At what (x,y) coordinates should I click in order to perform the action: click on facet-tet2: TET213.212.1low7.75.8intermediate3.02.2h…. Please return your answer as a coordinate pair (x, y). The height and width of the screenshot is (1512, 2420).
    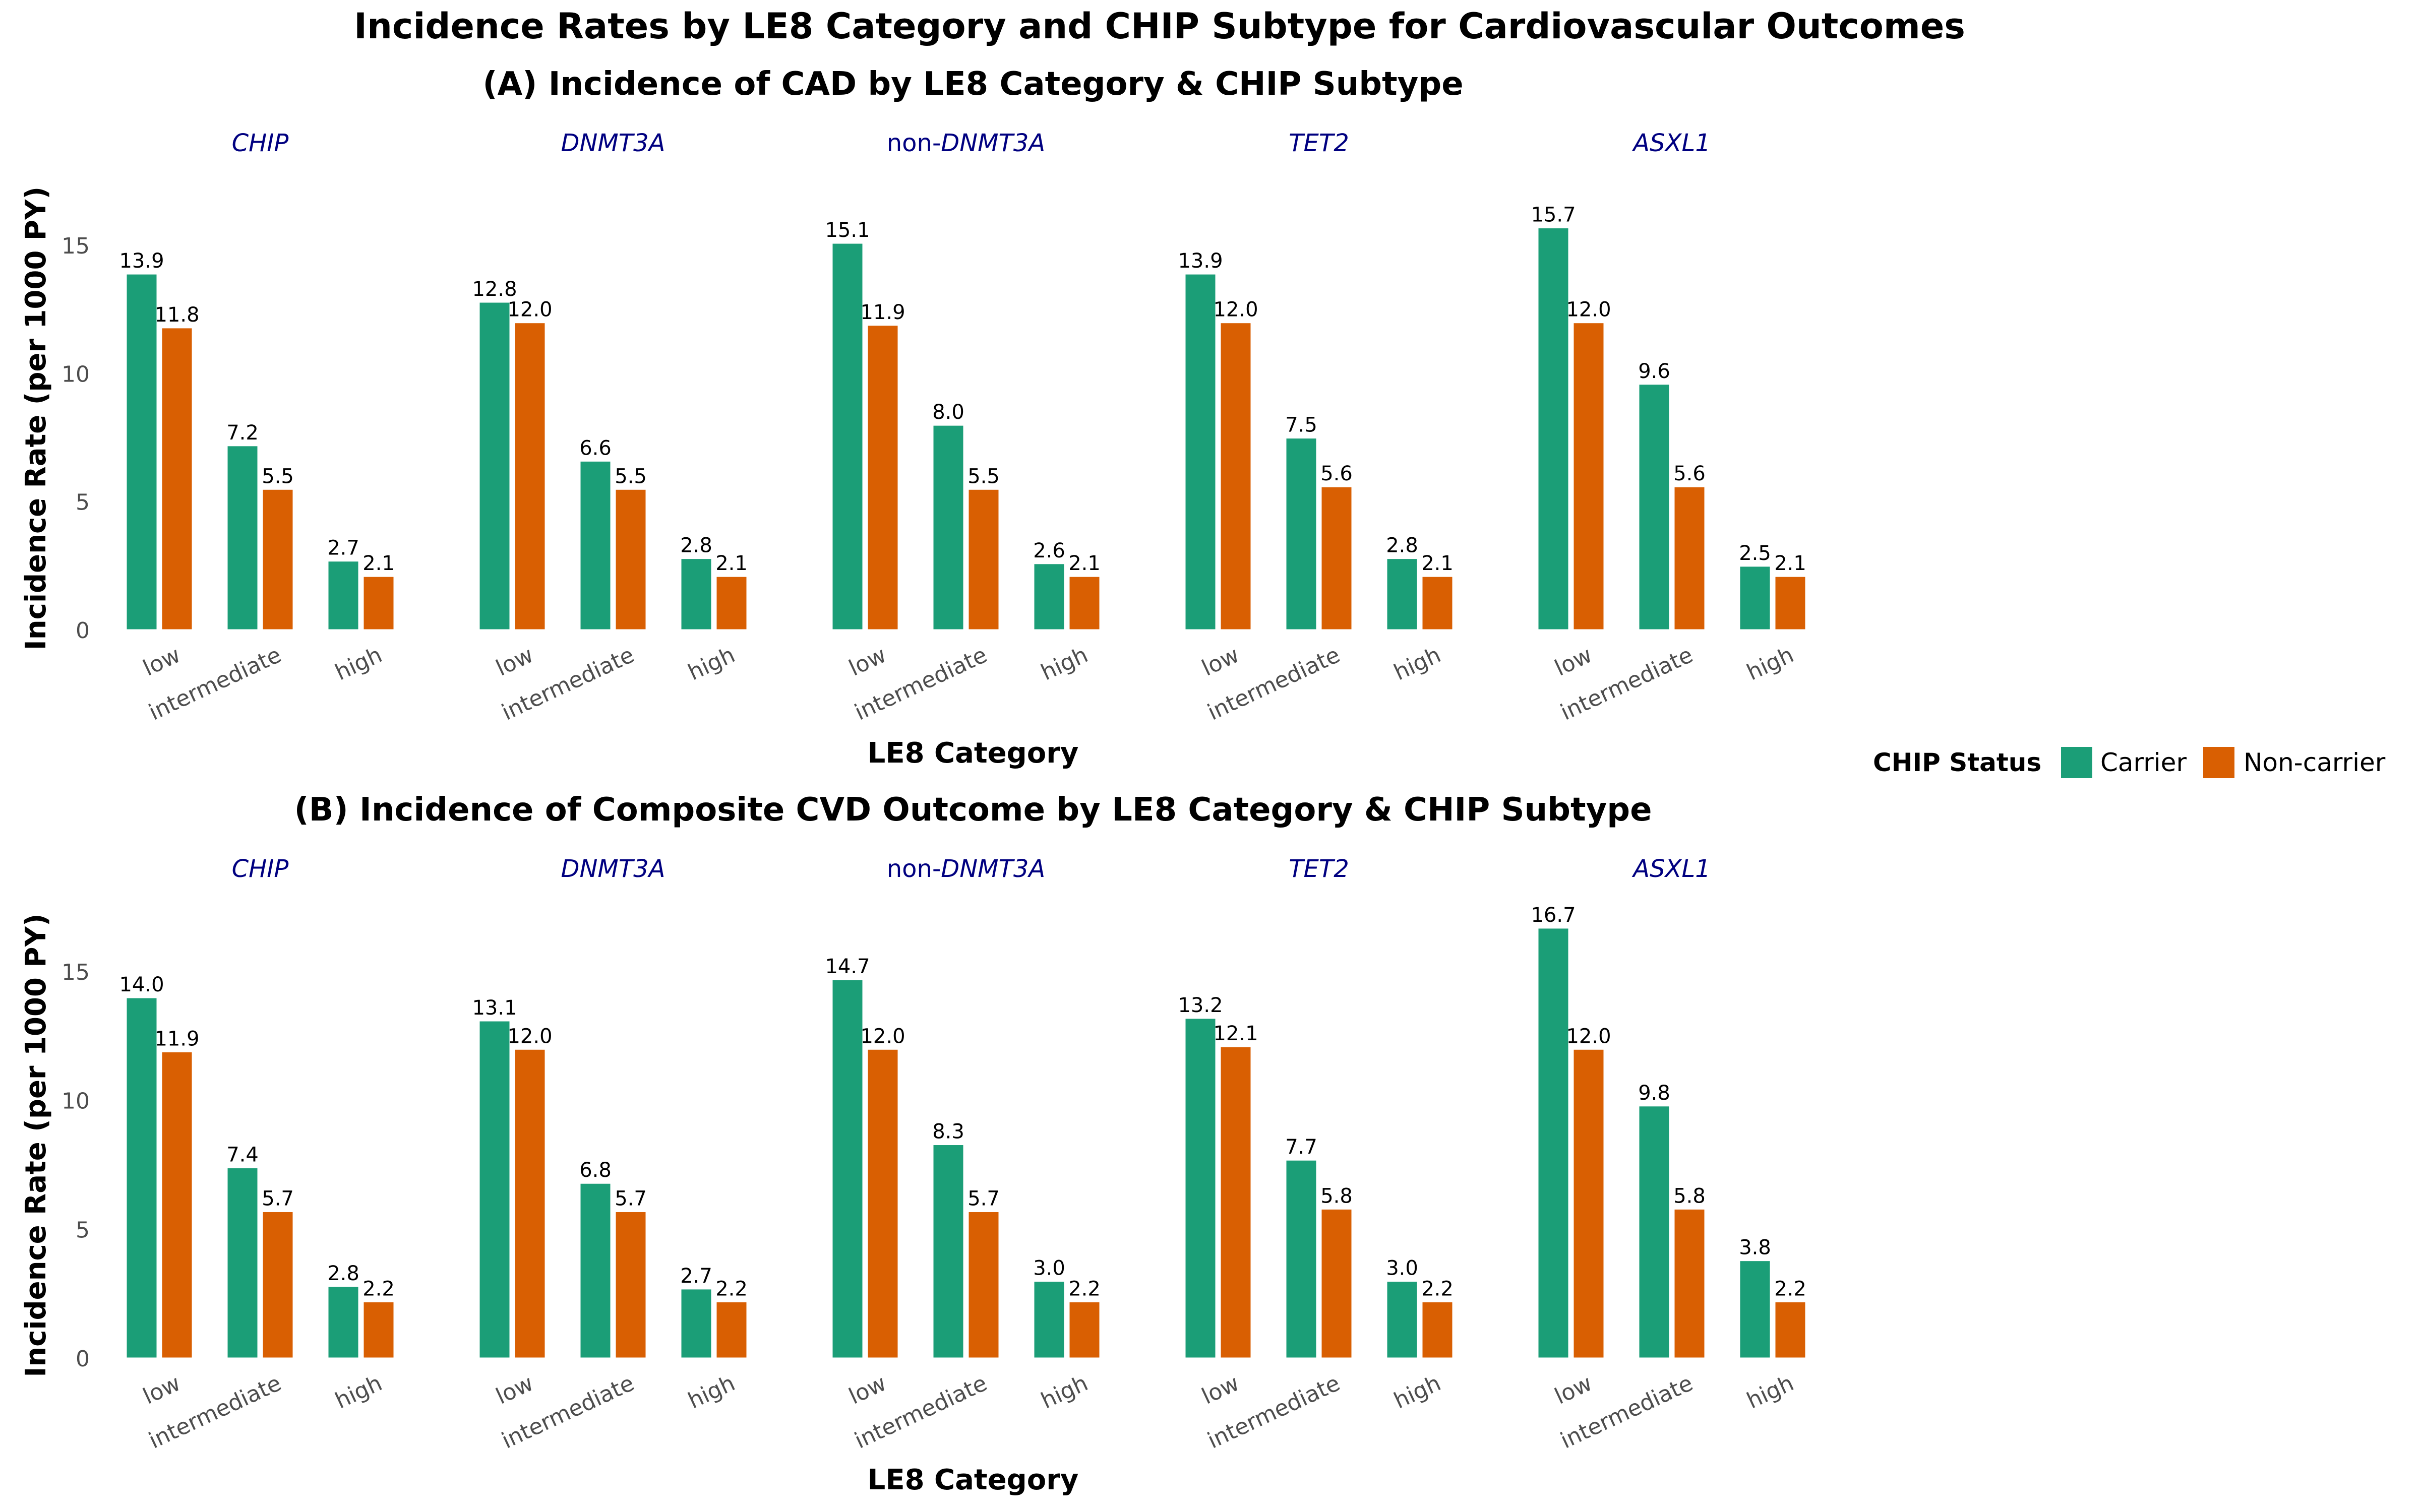
    Looking at the image, I should click on (1316, 1154).